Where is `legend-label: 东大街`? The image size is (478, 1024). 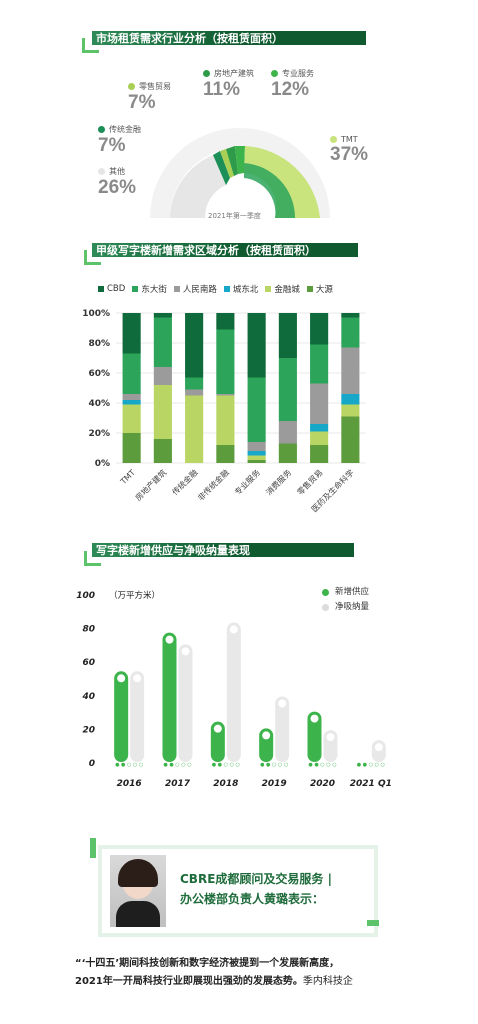
legend-label: 东大街 is located at coordinates (154, 290).